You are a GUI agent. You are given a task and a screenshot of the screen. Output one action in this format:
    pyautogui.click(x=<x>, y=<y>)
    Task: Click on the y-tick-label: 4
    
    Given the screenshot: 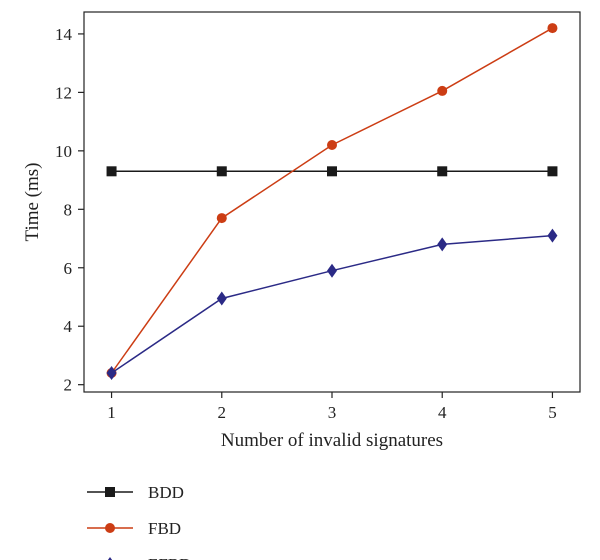 What is the action you would take?
    pyautogui.click(x=68, y=326)
    